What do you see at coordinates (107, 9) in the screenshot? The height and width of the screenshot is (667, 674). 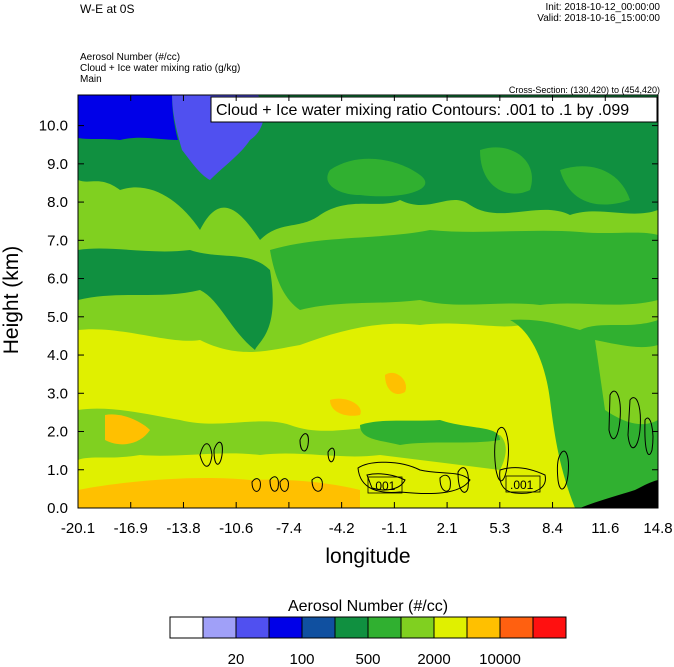 I see `plot-title: W-E at 0S` at bounding box center [107, 9].